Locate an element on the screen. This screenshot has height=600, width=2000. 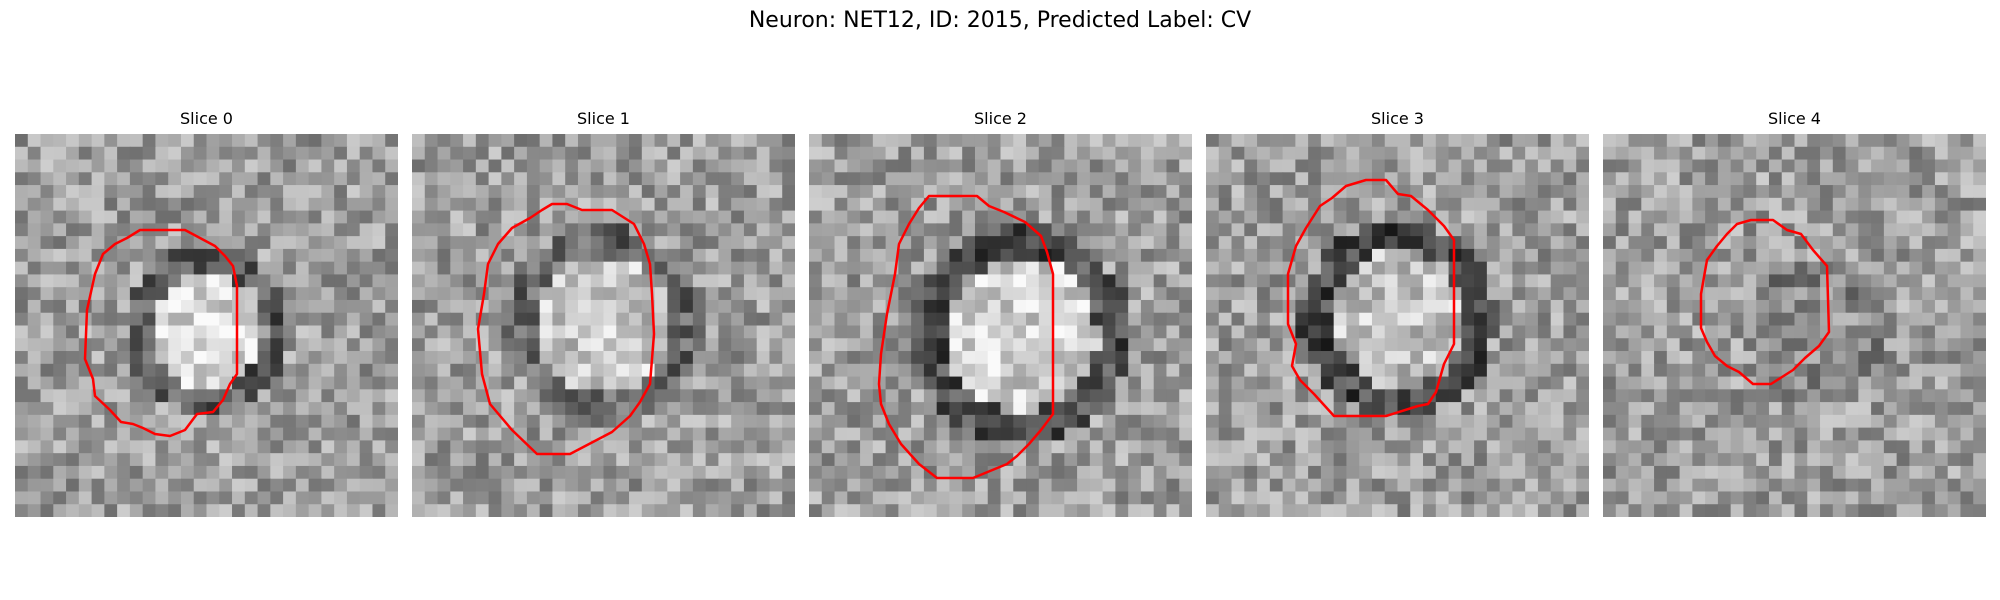
slice-title-1: Slice 1 is located at coordinates (603, 118).